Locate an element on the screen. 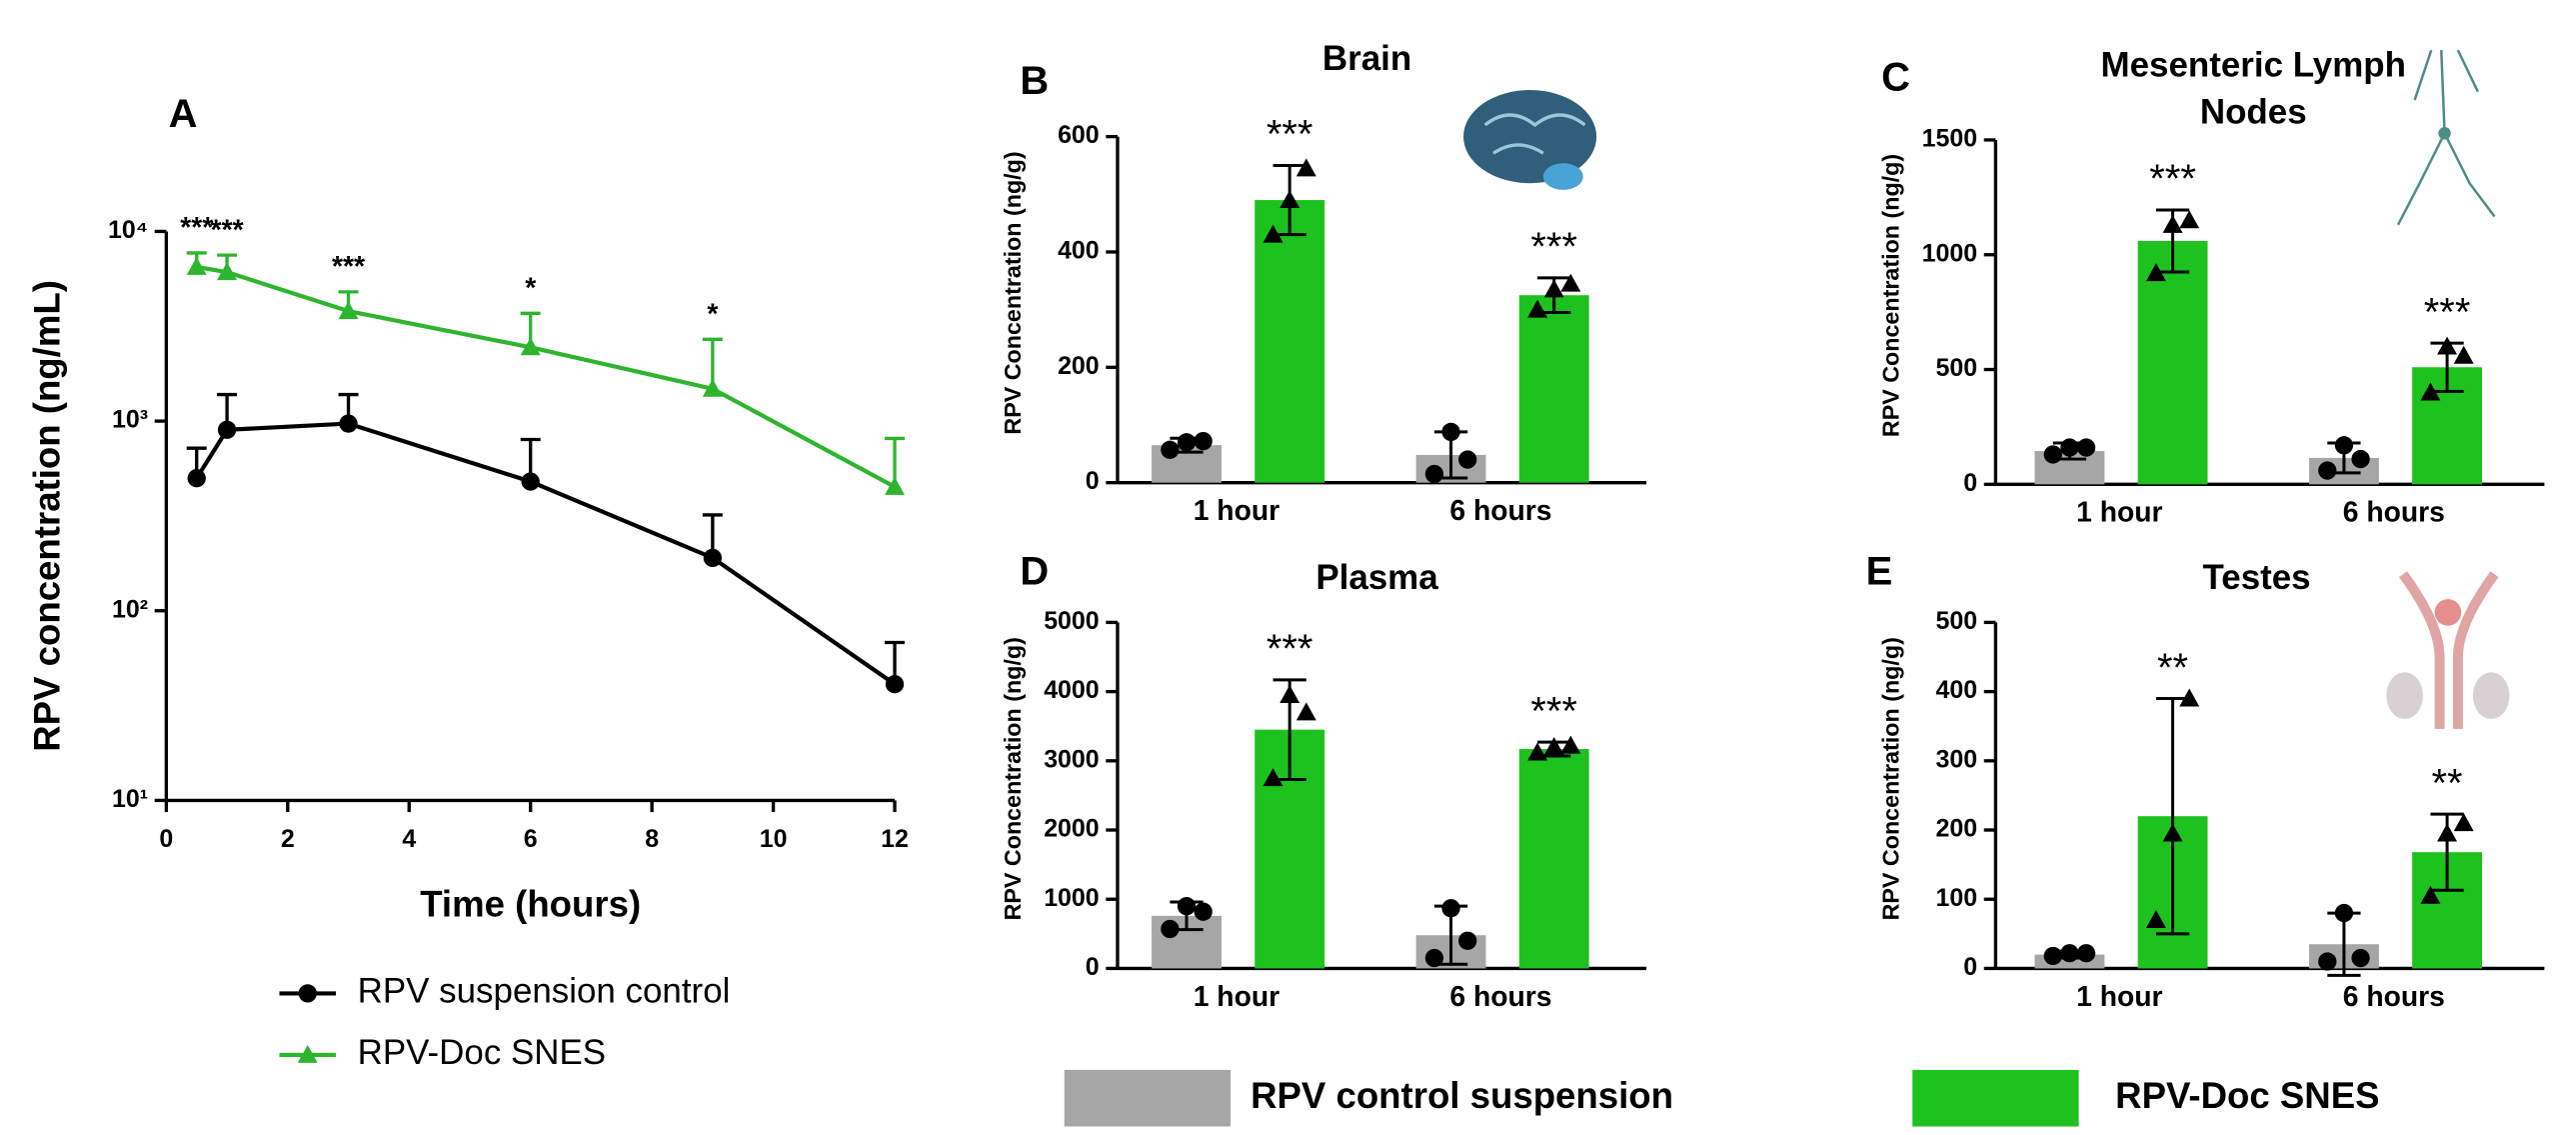 The height and width of the screenshot is (1135, 2576). y-tick-label: 1500 is located at coordinates (1949, 139).